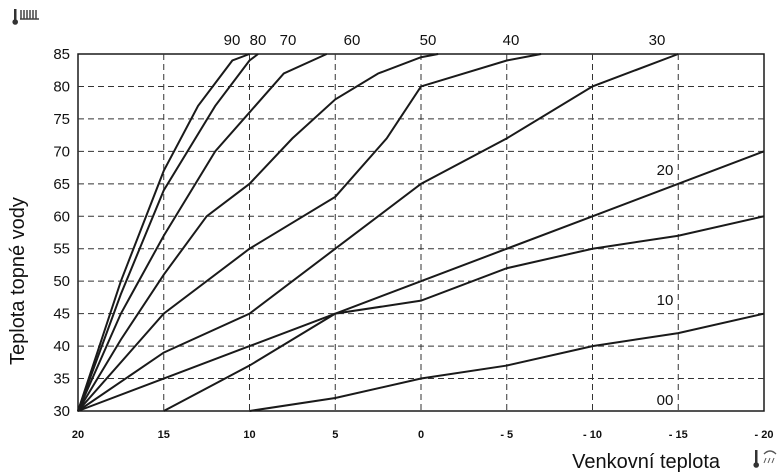 This screenshot has height=474, width=784. Describe the element at coordinates (678, 435) in the screenshot. I see `x-tick-label: - 15` at that location.